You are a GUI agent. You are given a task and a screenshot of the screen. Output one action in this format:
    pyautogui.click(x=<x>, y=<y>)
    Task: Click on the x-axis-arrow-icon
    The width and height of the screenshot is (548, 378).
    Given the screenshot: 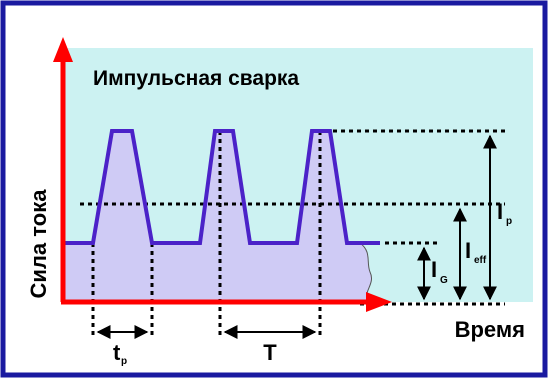 What is the action you would take?
    pyautogui.click(x=379, y=302)
    